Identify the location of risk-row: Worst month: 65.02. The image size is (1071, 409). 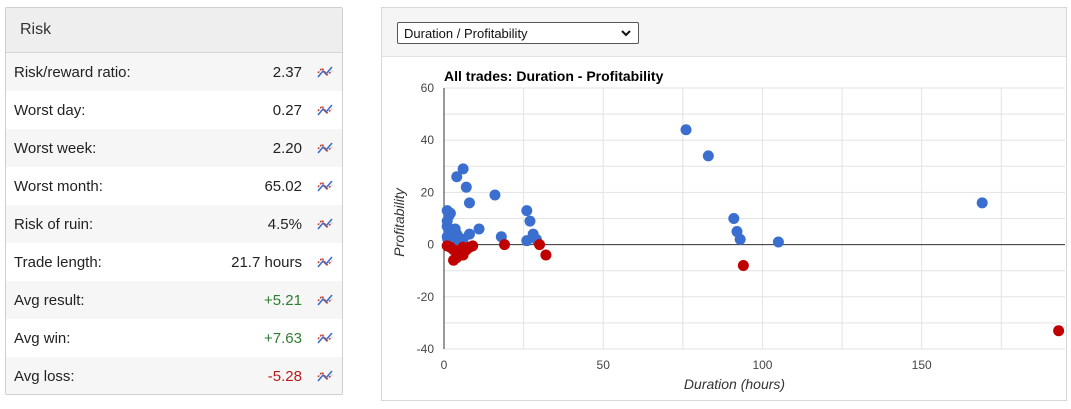
(174, 186).